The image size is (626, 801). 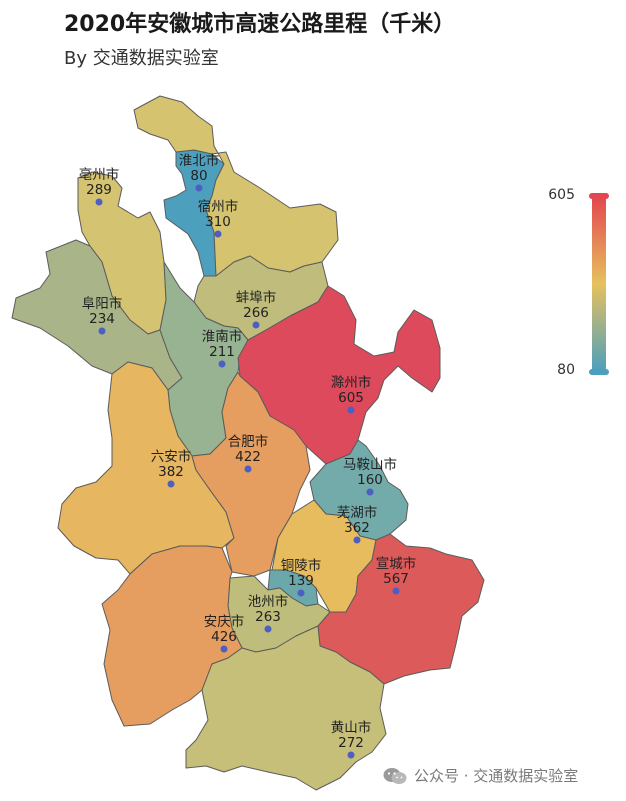 What do you see at coordinates (357, 528) in the screenshot?
I see `city-value-label: 362` at bounding box center [357, 528].